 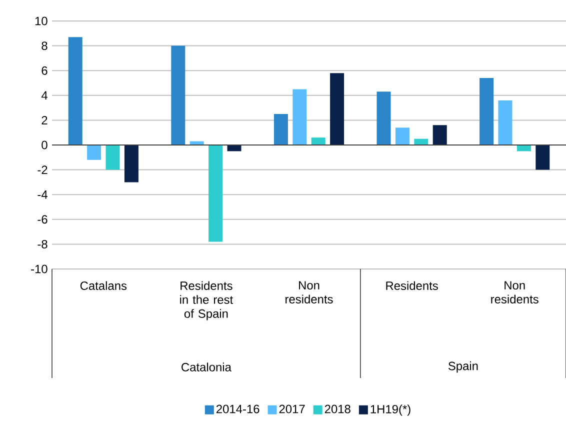 I want to click on x-tick-label: Catalans, so click(x=103, y=285).